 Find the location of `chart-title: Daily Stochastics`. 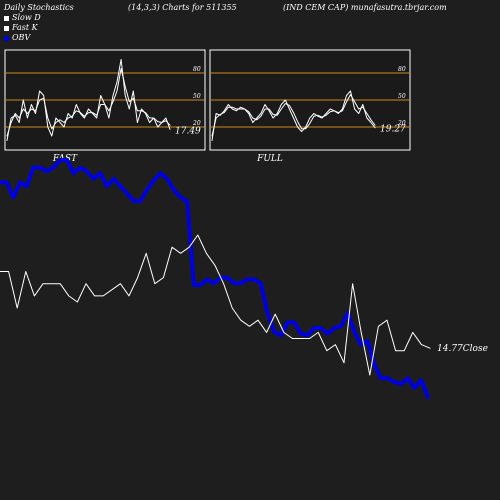

chart-title: Daily Stochastics is located at coordinates (39, 7).